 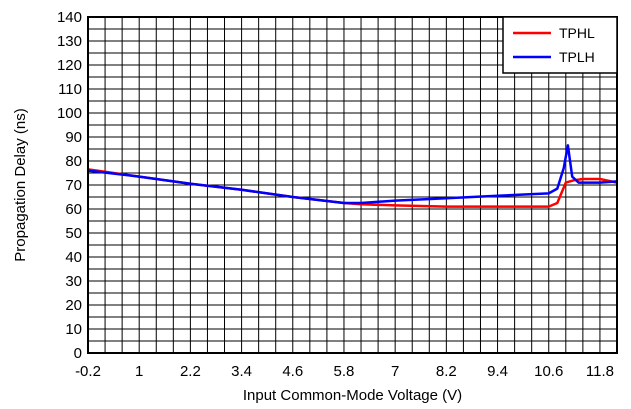 I want to click on y-tick-label: 30, so click(x=73, y=281).